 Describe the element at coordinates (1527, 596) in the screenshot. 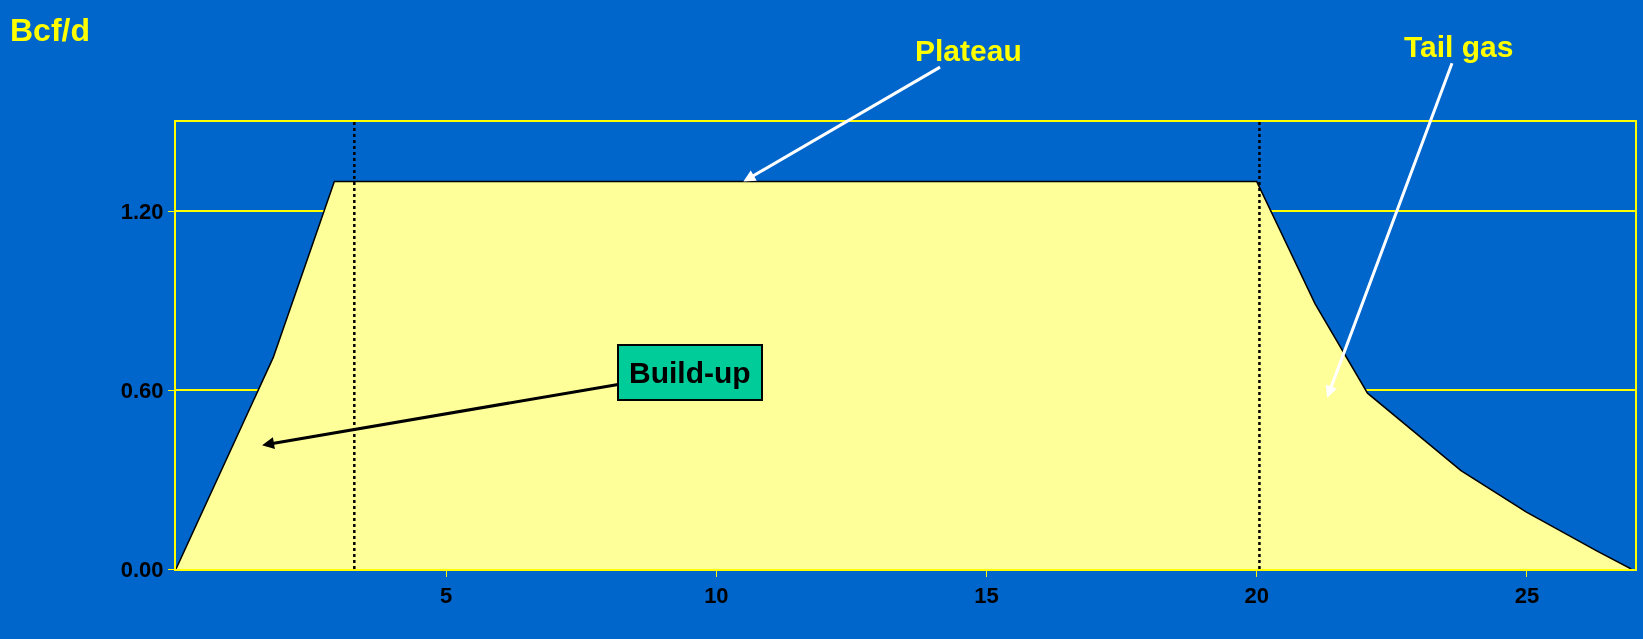

I see `x-tick-label: 25` at that location.